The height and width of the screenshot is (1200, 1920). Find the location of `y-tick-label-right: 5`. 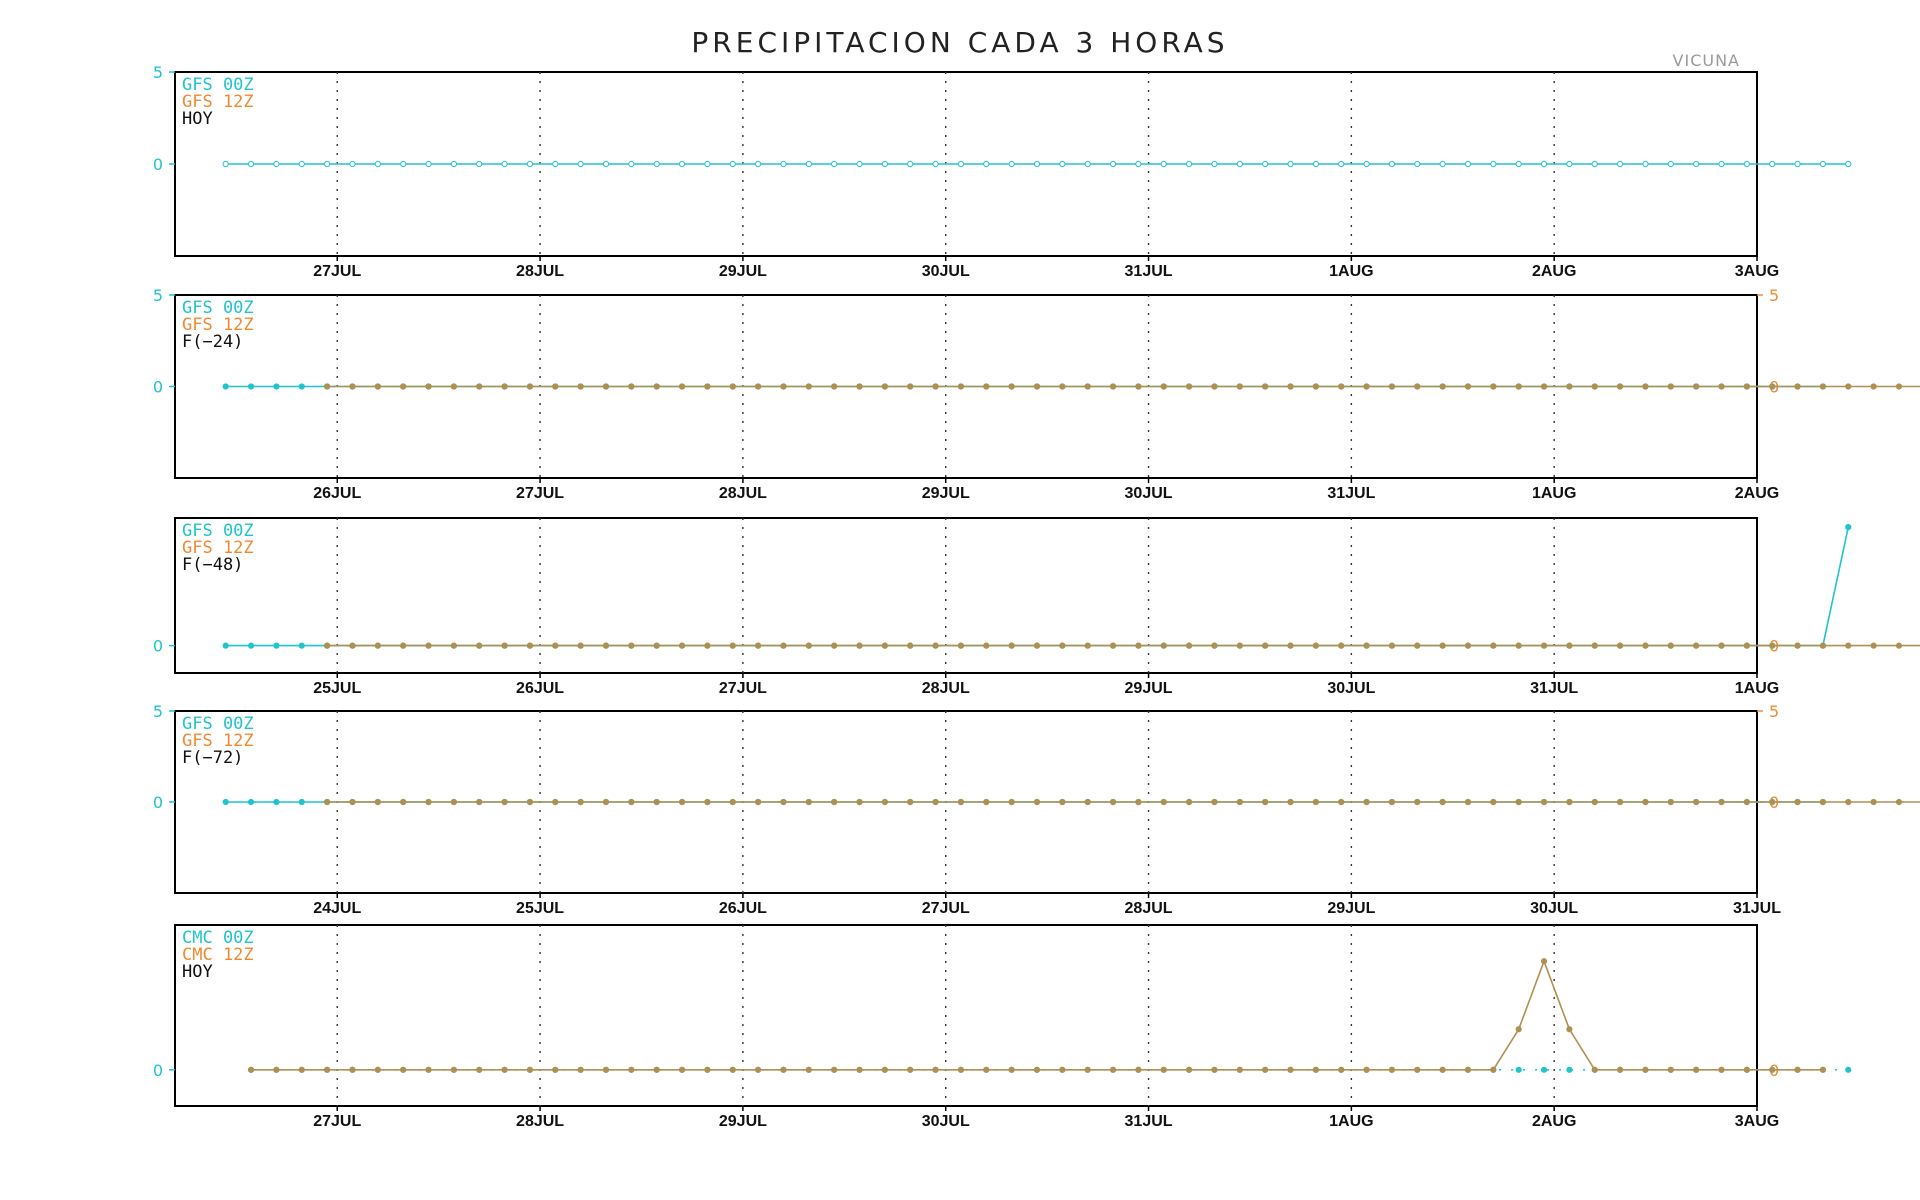

y-tick-label-right: 5 is located at coordinates (1774, 295).